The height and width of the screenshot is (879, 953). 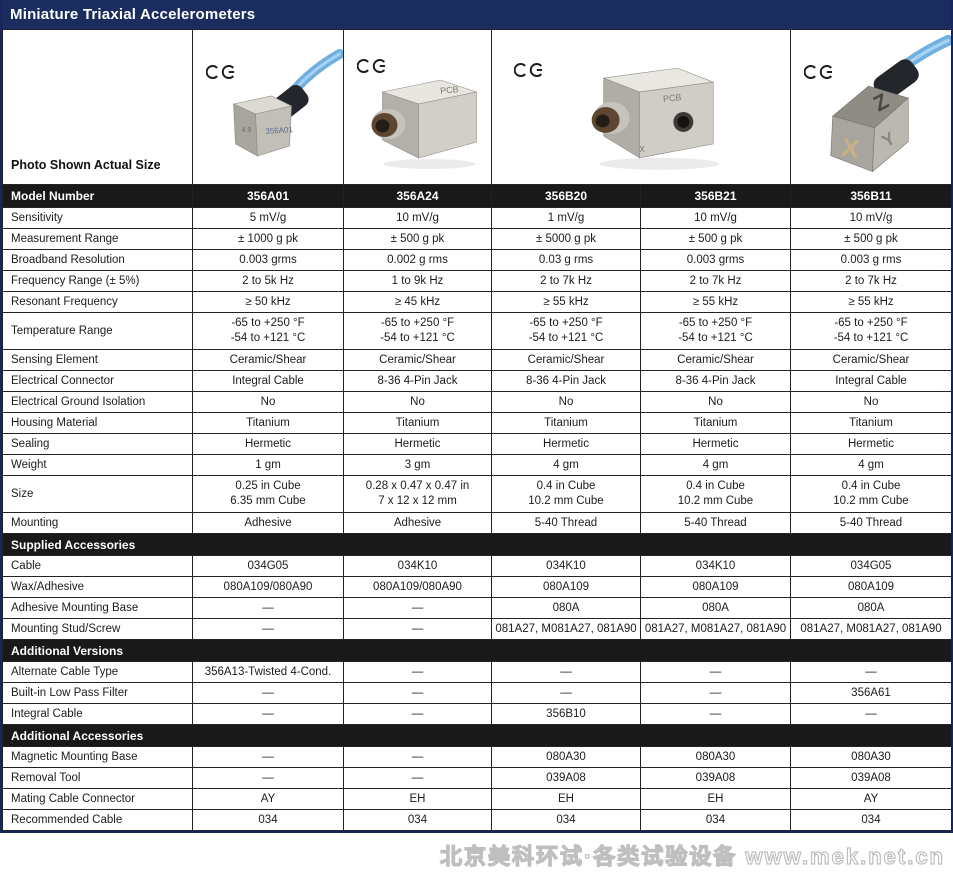 What do you see at coordinates (476, 14) in the screenshot?
I see `page-title: Miniature Triaxial Accelerometers` at bounding box center [476, 14].